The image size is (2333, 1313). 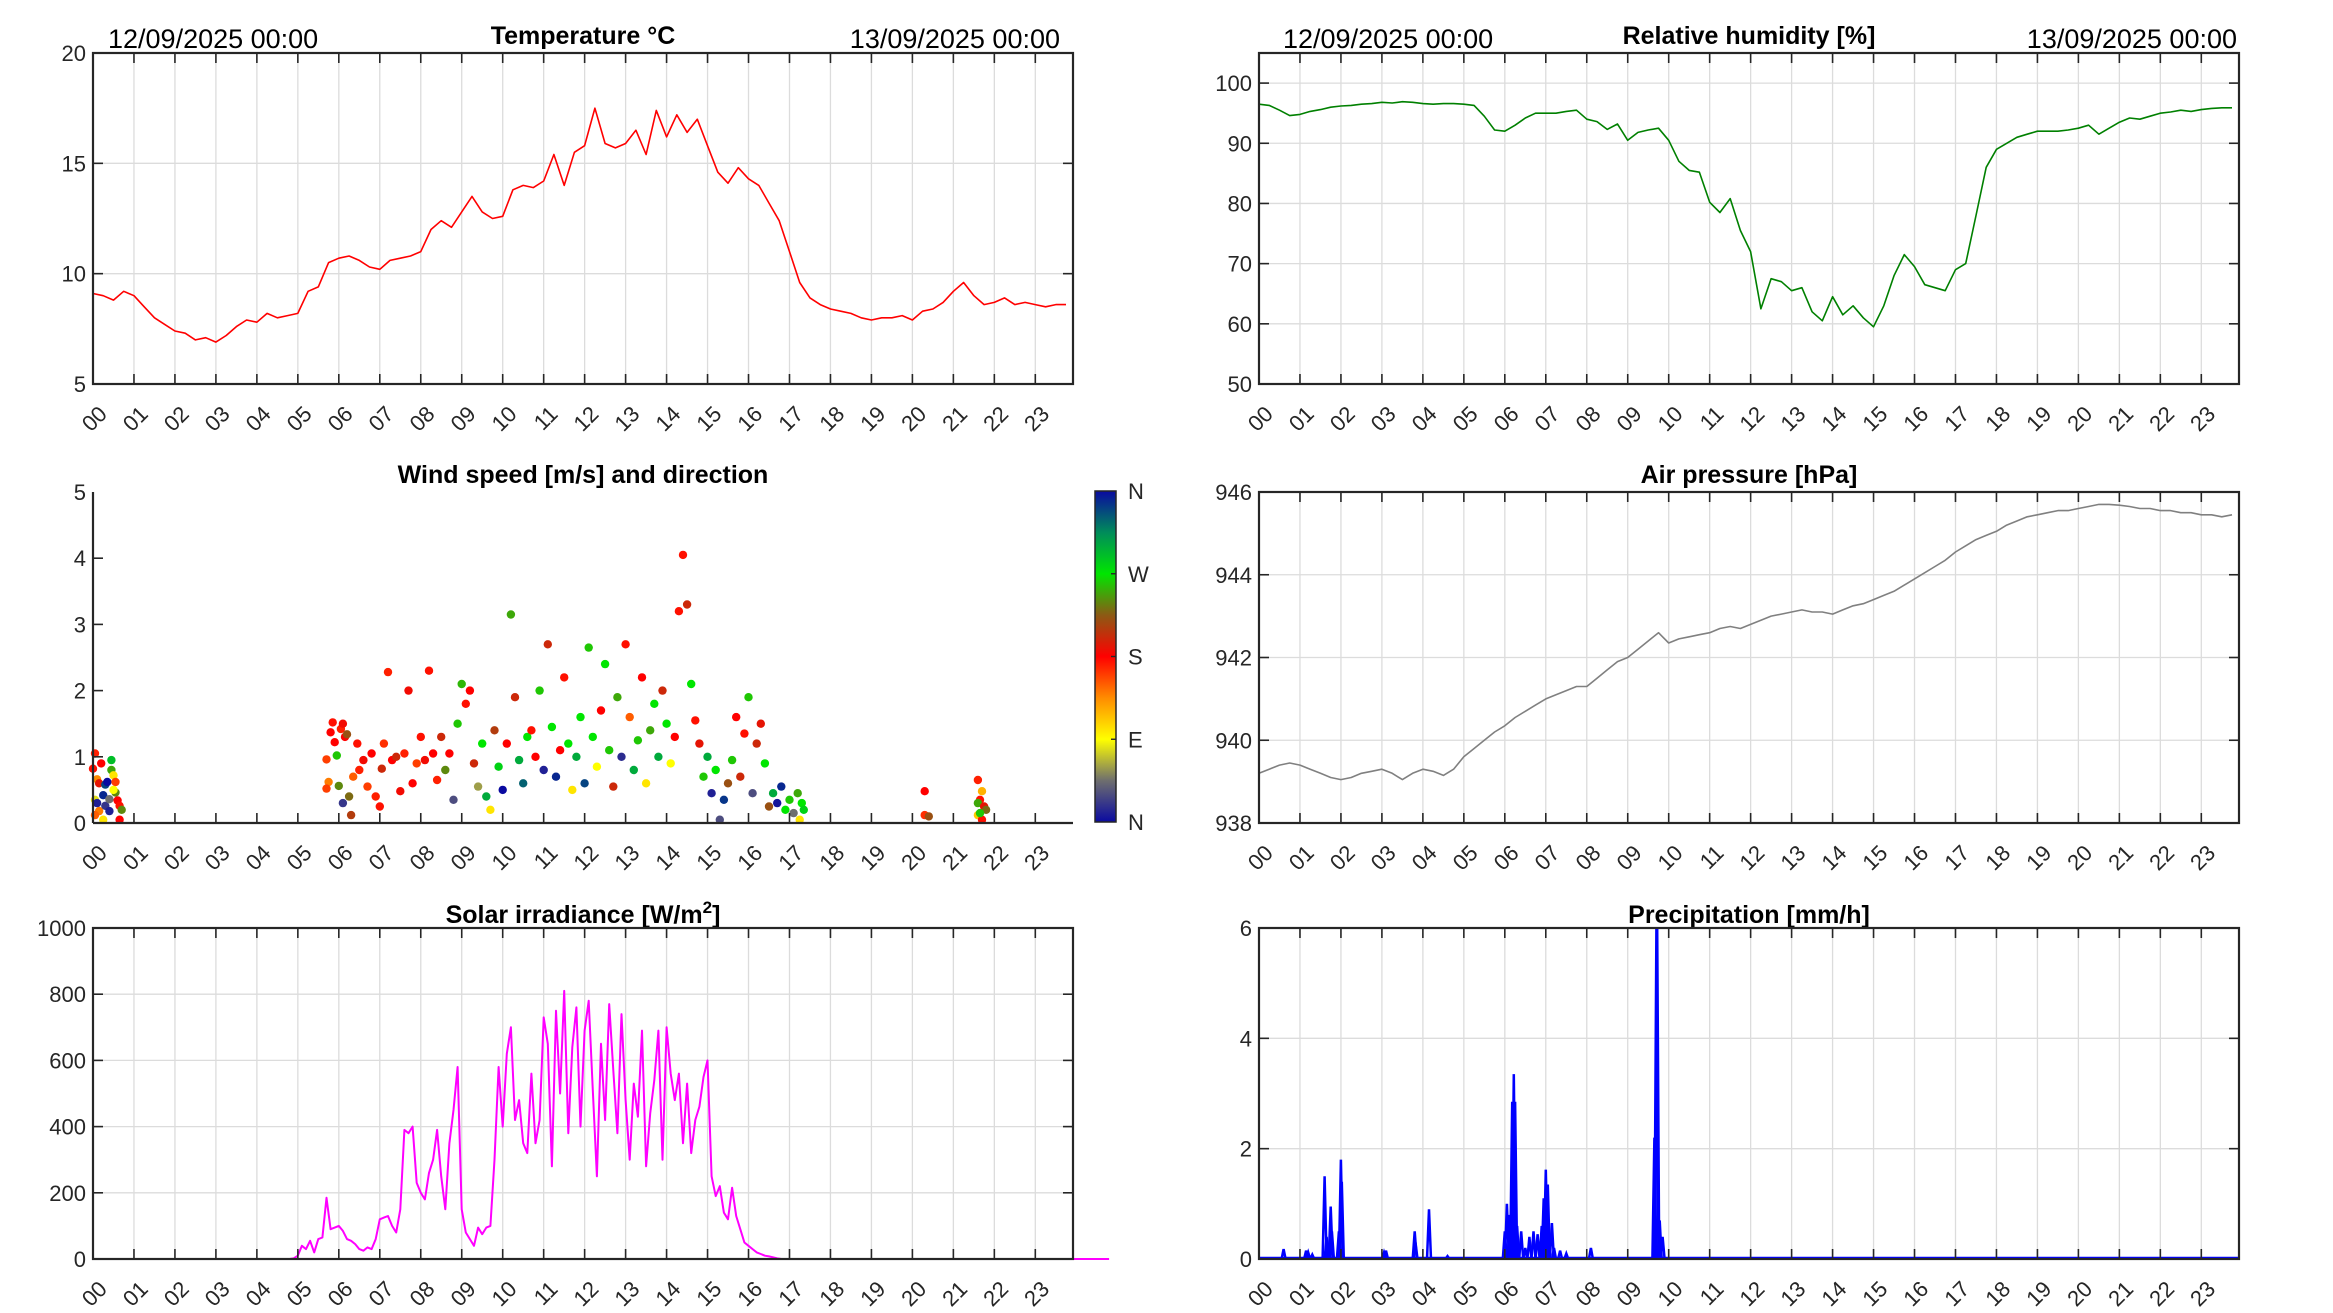 I want to click on y-tick-label: 20, so click(x=74, y=53).